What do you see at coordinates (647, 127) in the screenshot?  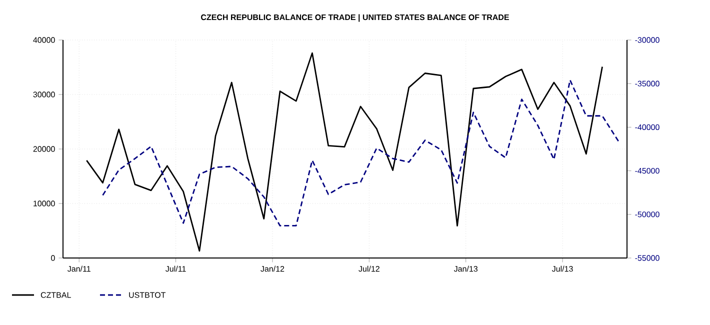 I see `y2-tick-label: -40000` at bounding box center [647, 127].